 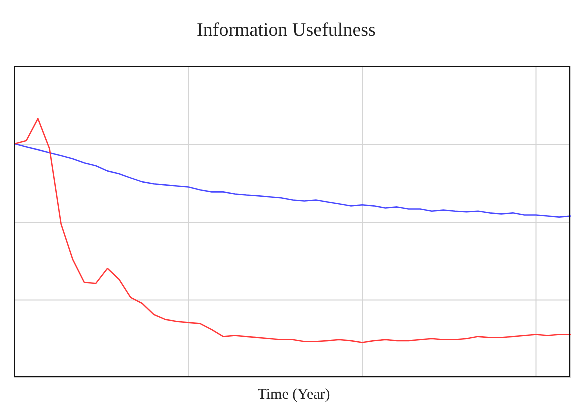 What do you see at coordinates (294, 395) in the screenshot?
I see `x-axis-title: Time (Year)` at bounding box center [294, 395].